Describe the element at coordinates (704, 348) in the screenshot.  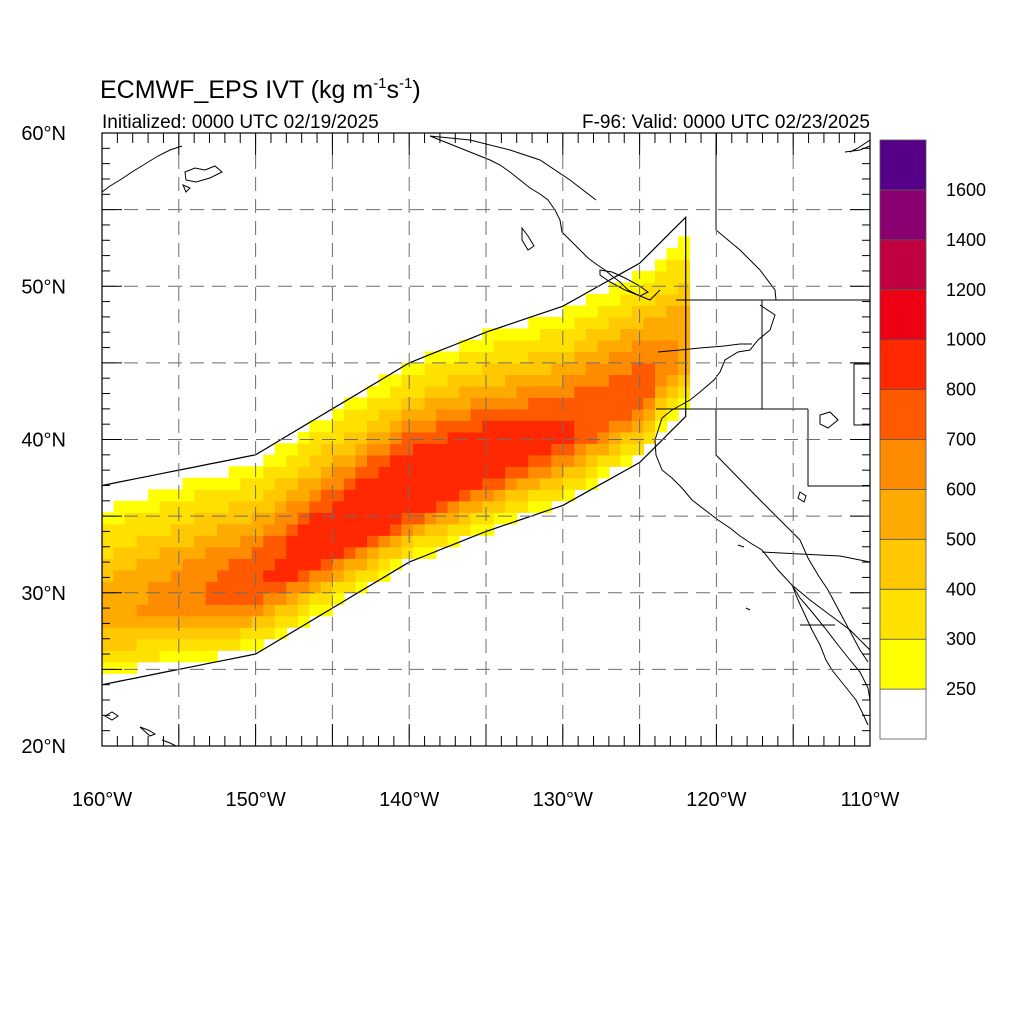
I see `border-wa-or` at that location.